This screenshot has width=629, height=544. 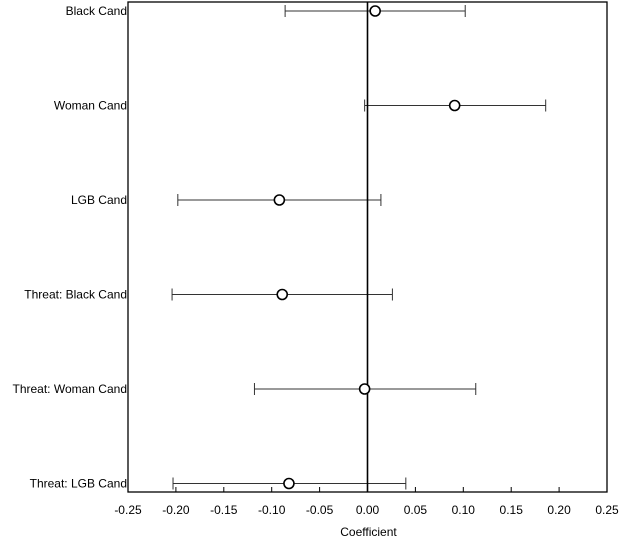 I want to click on category-label: LGB Cand, so click(x=99, y=200).